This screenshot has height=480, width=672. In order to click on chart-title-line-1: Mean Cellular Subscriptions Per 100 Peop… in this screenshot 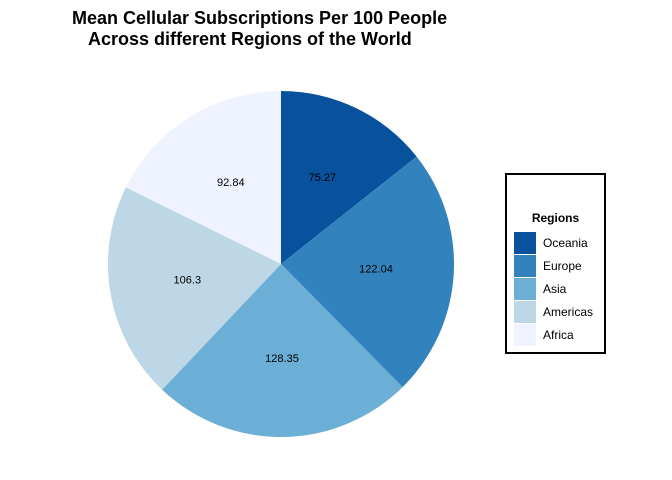, I will do `click(260, 18)`.